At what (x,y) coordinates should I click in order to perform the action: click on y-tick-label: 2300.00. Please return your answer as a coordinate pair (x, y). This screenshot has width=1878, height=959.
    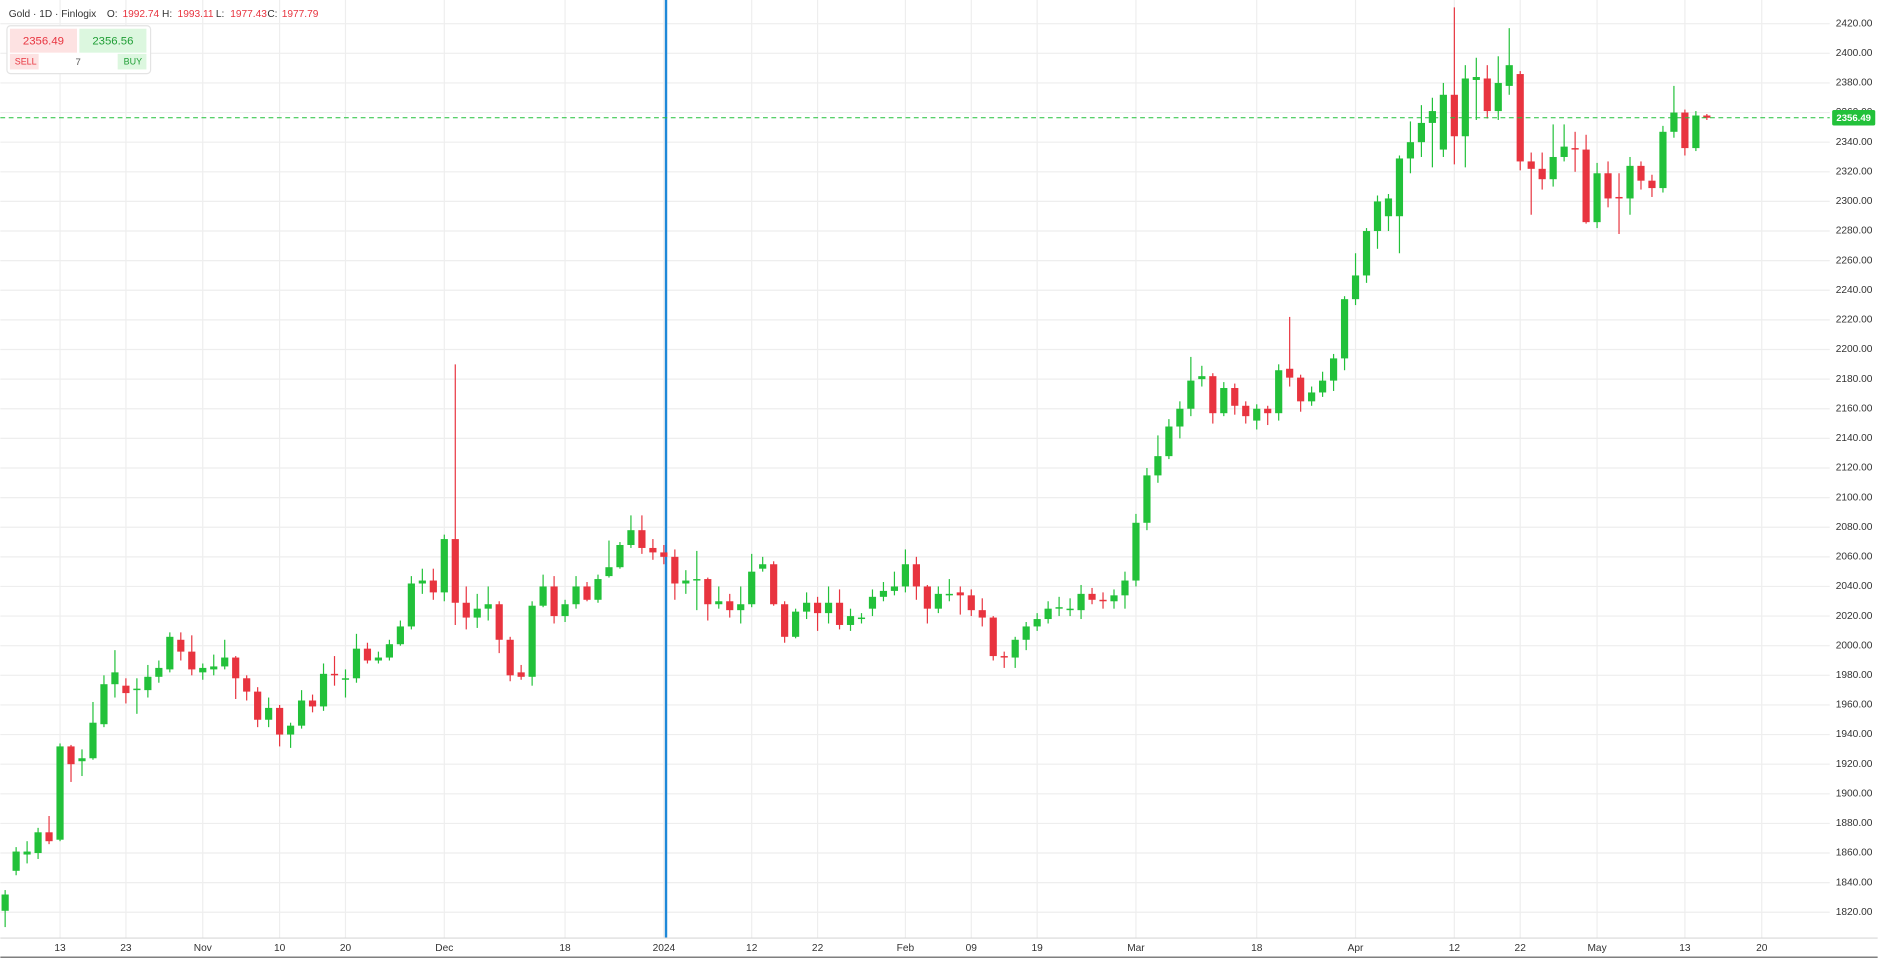
    Looking at the image, I should click on (1854, 201).